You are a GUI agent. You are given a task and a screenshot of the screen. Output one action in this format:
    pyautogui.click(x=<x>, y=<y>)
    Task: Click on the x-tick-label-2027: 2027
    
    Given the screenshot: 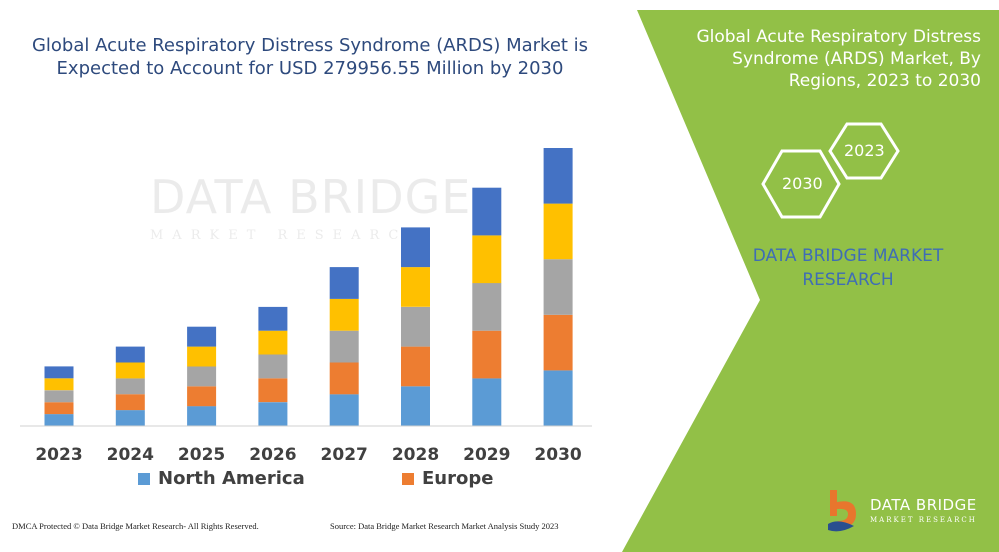 What is the action you would take?
    pyautogui.click(x=344, y=455)
    